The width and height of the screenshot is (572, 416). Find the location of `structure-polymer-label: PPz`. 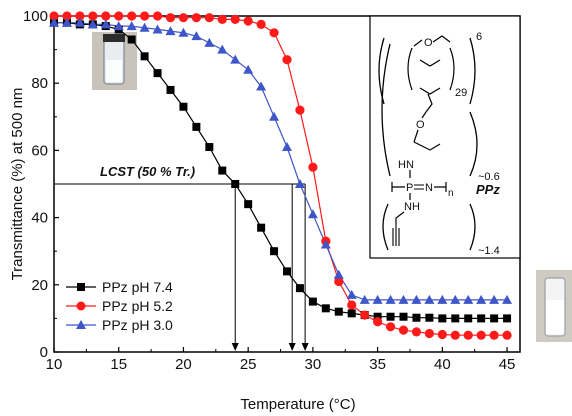

structure-polymer-label: PPz is located at coordinates (488, 189).